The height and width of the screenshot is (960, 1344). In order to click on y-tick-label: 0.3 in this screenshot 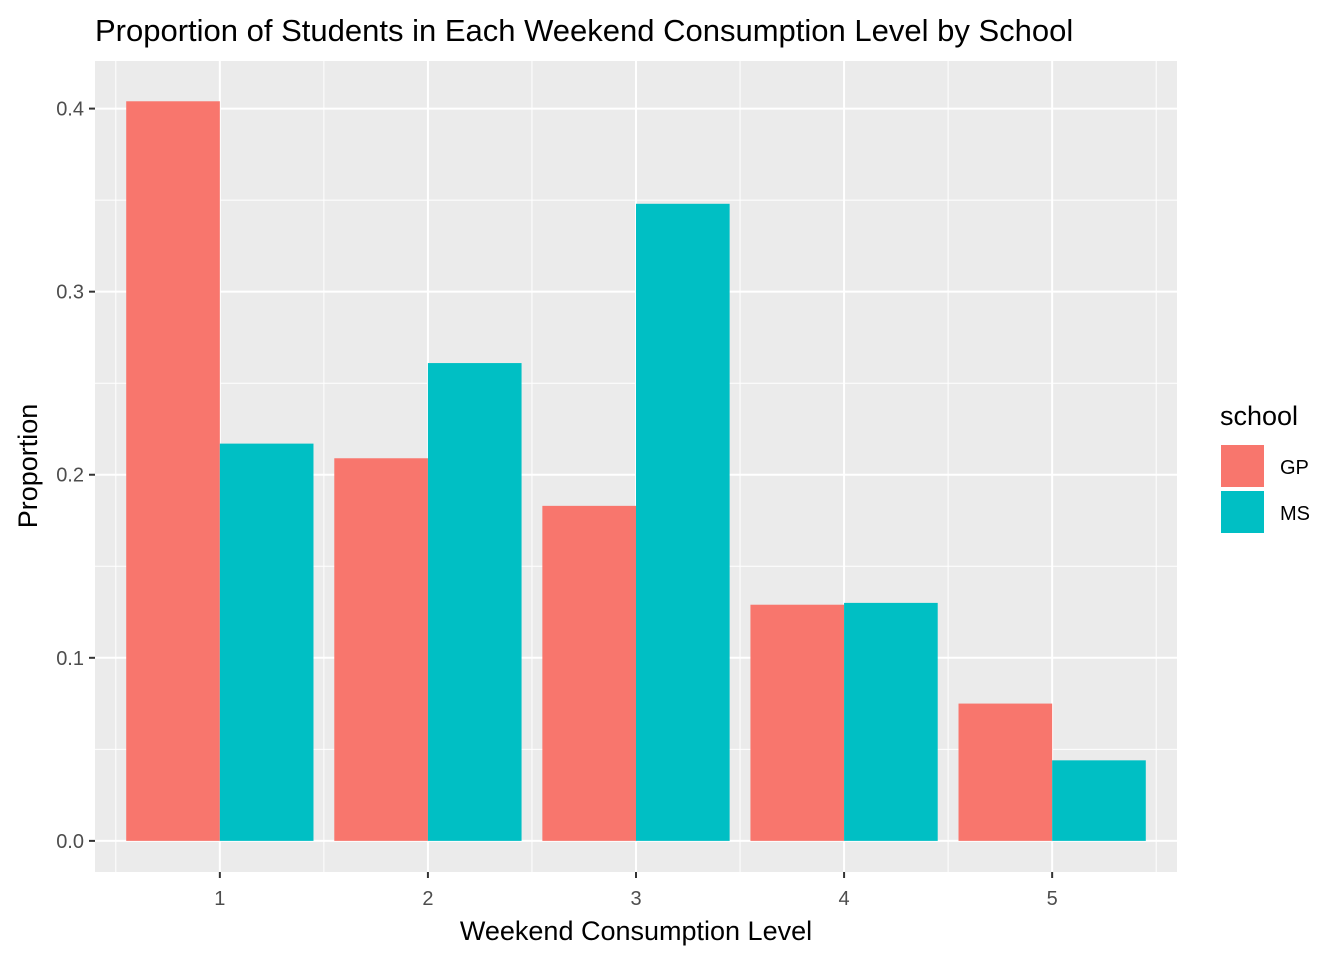, I will do `click(70, 293)`.